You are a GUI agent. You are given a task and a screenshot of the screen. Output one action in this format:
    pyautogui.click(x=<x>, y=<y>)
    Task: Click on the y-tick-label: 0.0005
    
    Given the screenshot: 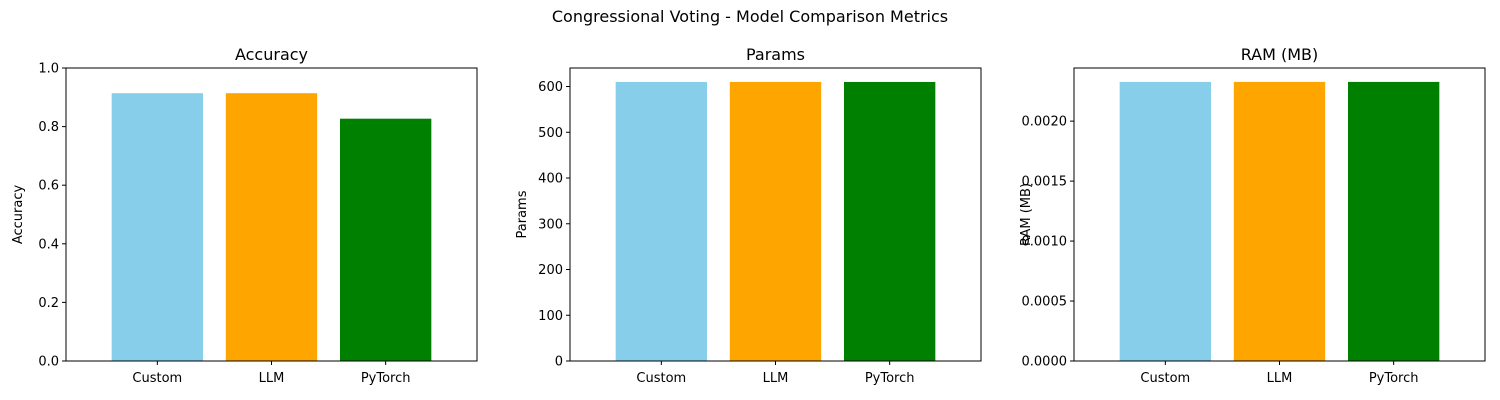 What is the action you would take?
    pyautogui.click(x=1045, y=302)
    